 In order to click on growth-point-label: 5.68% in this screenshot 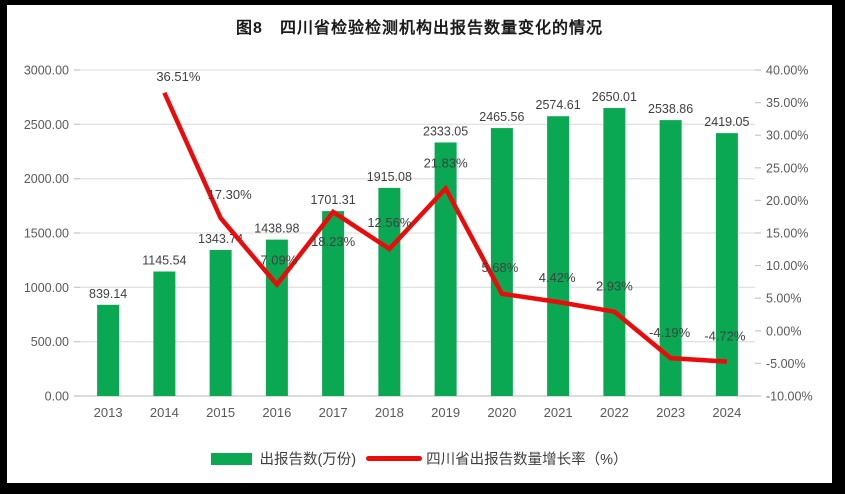, I will do `click(499, 267)`.